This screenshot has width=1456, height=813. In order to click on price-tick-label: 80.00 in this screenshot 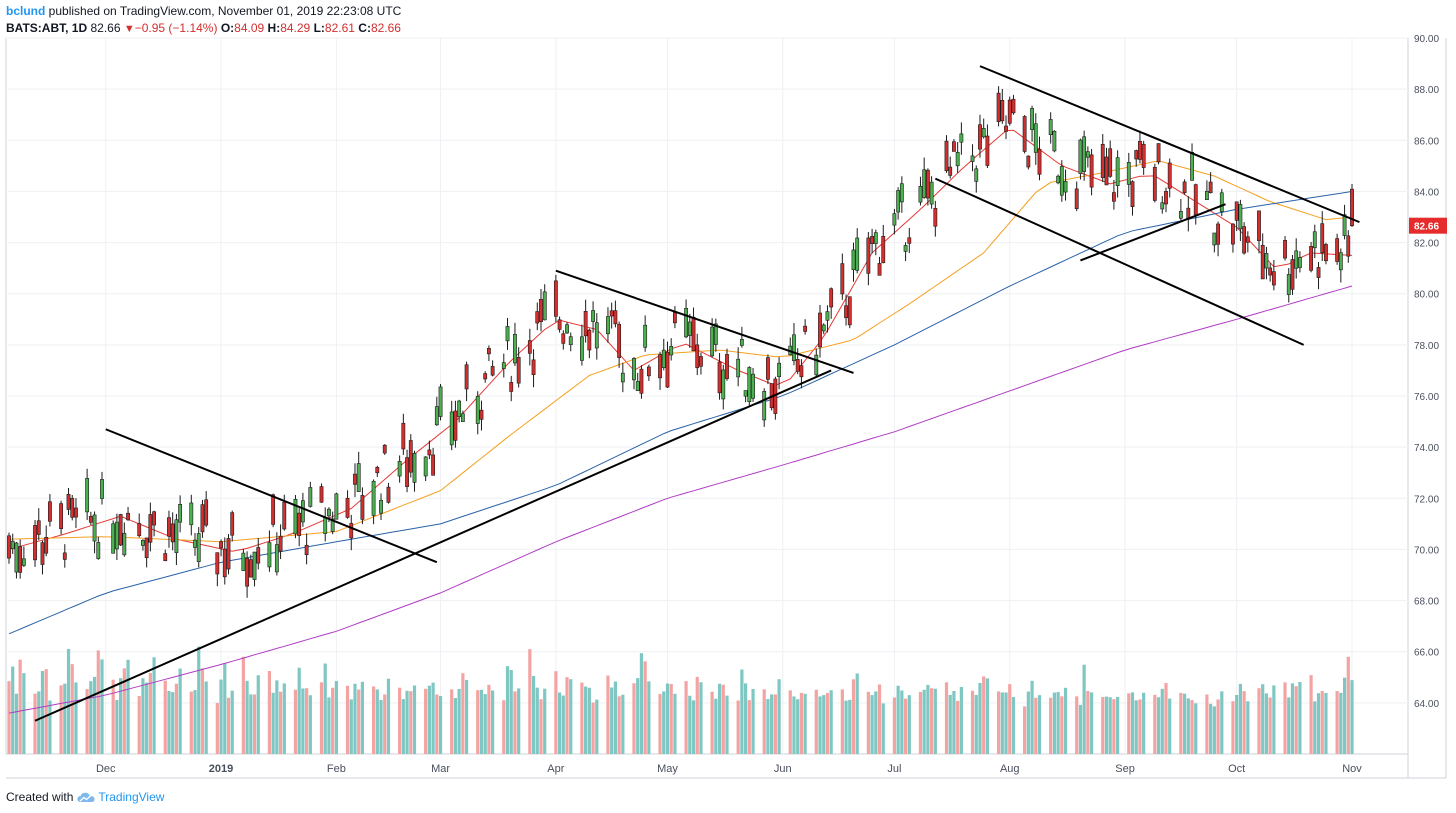, I will do `click(1426, 295)`.